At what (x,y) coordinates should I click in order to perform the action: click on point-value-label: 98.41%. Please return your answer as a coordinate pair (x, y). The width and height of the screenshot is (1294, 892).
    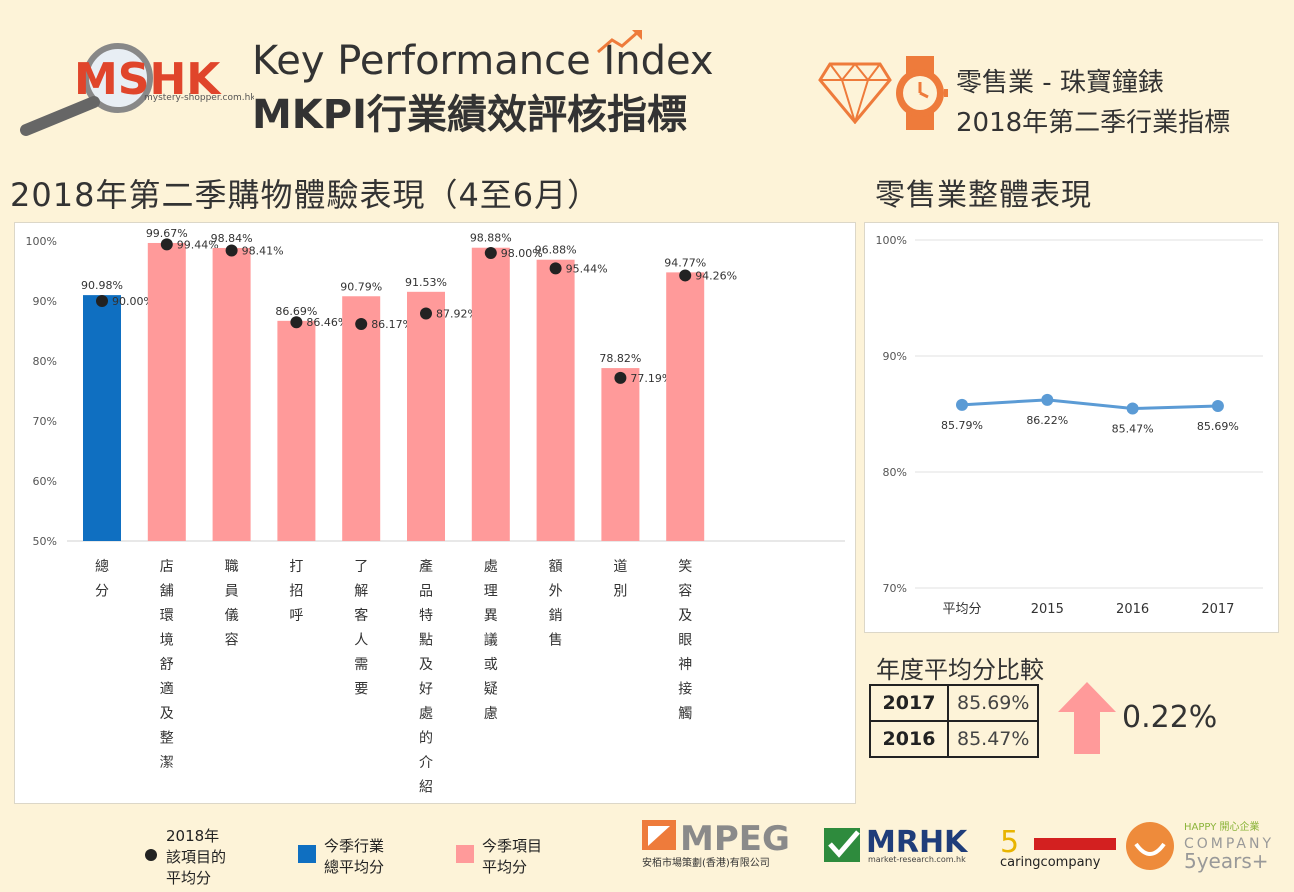
    Looking at the image, I should click on (263, 251).